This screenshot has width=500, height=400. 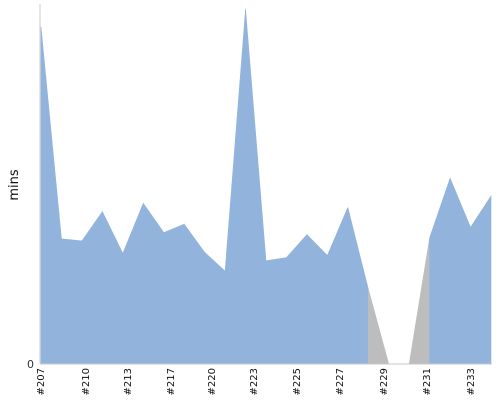 What do you see at coordinates (41, 381) in the screenshot?
I see `x-tick-label-0: #207` at bounding box center [41, 381].